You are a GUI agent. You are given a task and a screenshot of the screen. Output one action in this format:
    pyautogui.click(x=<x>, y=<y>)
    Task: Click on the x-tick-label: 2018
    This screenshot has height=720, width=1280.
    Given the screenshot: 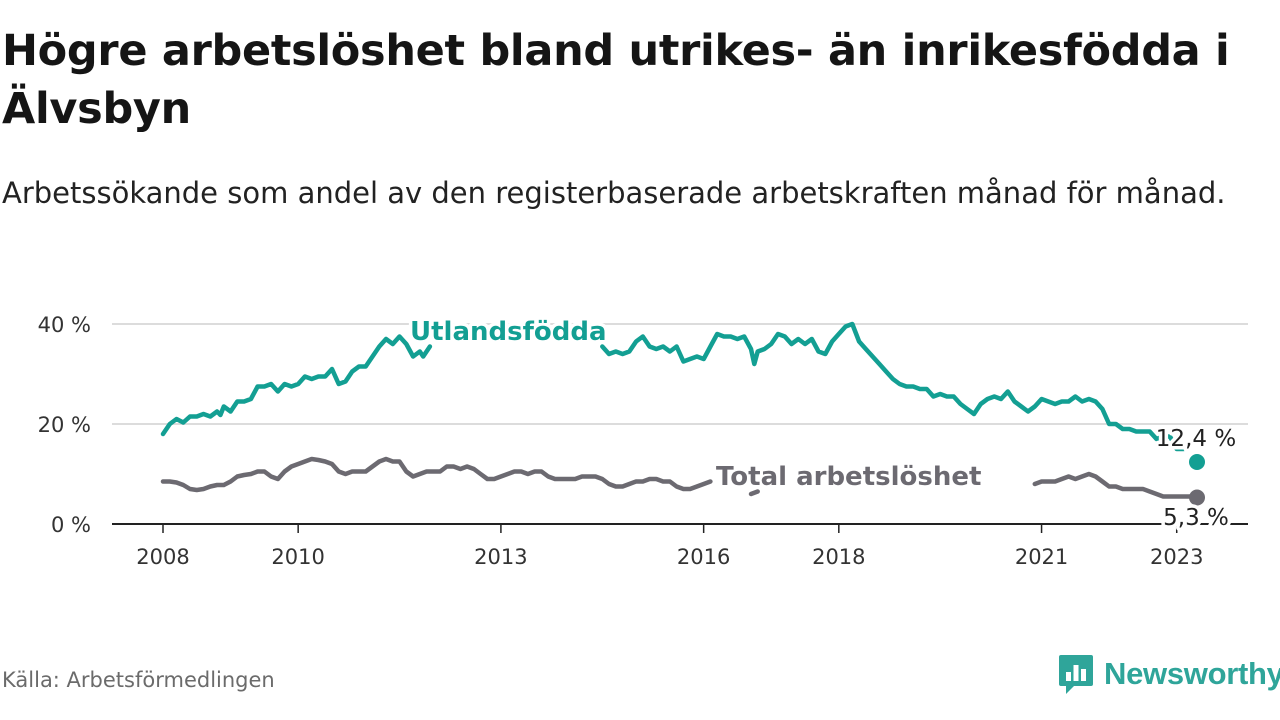 What is the action you would take?
    pyautogui.click(x=838, y=557)
    